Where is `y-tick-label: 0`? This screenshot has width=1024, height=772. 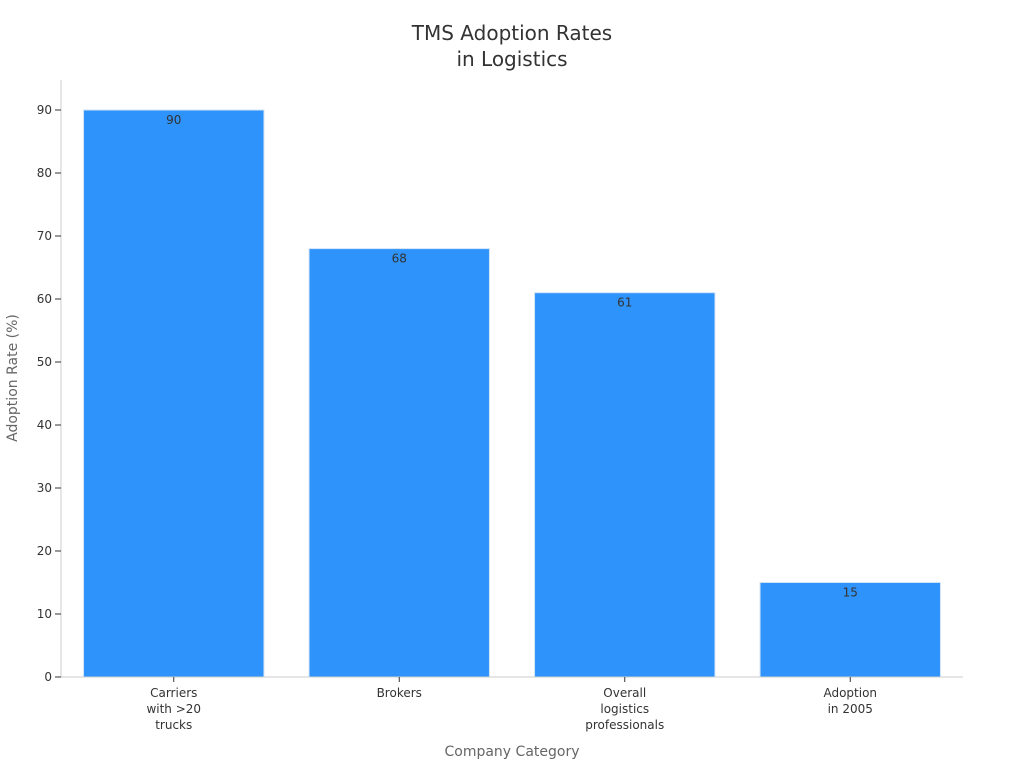
y-tick-label: 0 is located at coordinates (48, 677).